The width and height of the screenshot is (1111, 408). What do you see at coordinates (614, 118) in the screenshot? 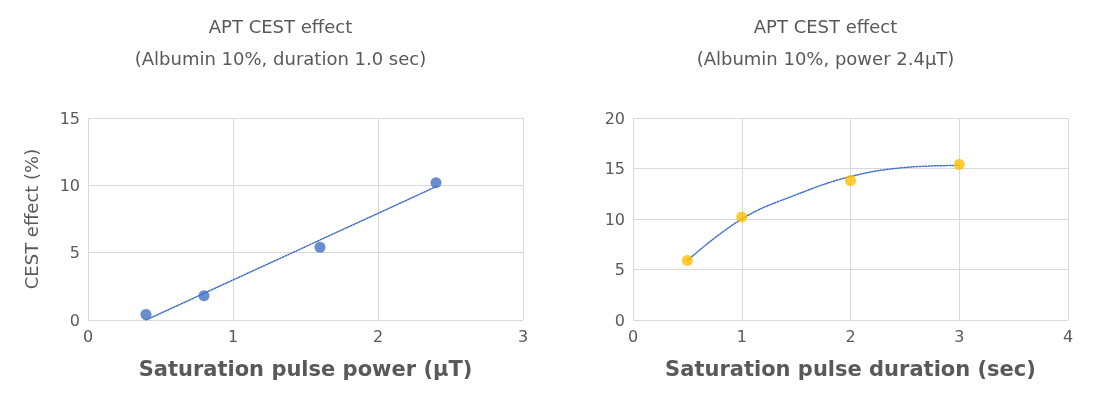
I see `y-tick-label: 20` at bounding box center [614, 118].